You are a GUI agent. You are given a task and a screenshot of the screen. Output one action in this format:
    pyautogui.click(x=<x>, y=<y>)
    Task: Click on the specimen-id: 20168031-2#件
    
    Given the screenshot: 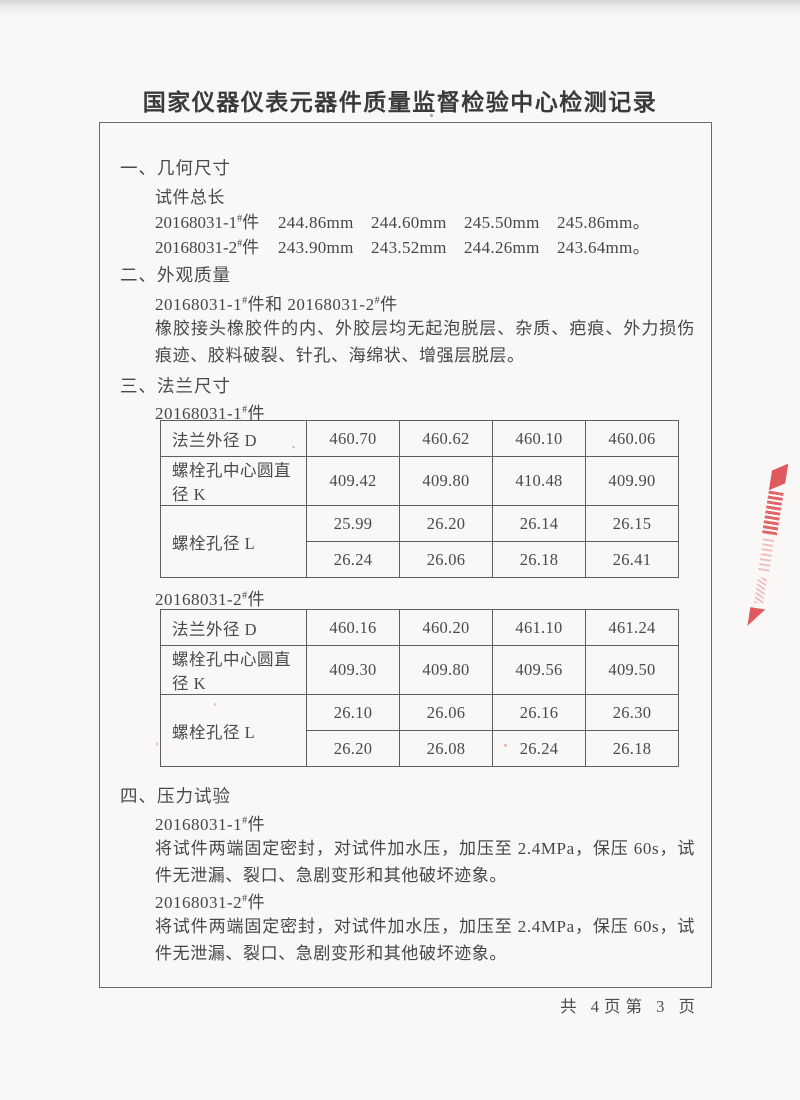 What is the action you would take?
    pyautogui.click(x=207, y=247)
    